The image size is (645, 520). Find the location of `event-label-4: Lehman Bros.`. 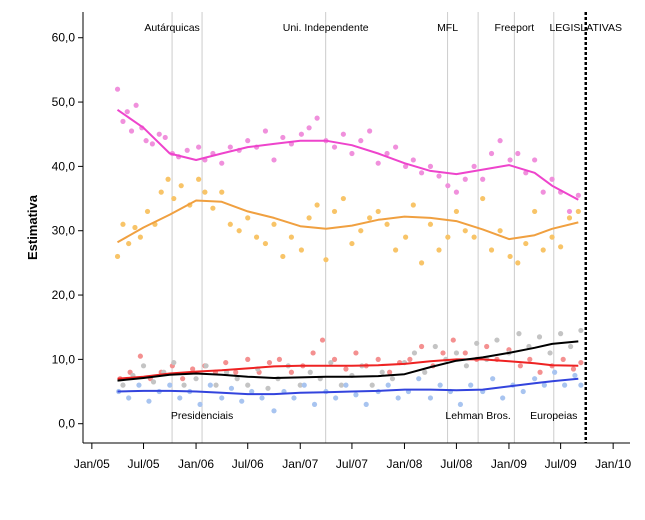

event-label-4: Lehman Bros. is located at coordinates (477, 416).